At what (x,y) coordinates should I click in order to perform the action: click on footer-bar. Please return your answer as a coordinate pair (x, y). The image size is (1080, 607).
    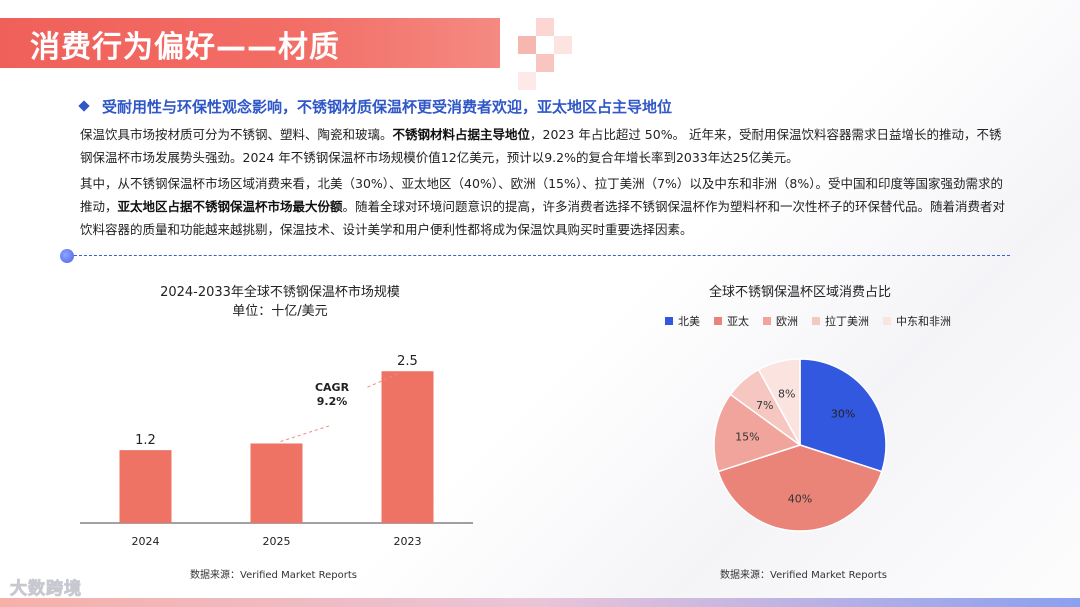
    Looking at the image, I should click on (540, 602).